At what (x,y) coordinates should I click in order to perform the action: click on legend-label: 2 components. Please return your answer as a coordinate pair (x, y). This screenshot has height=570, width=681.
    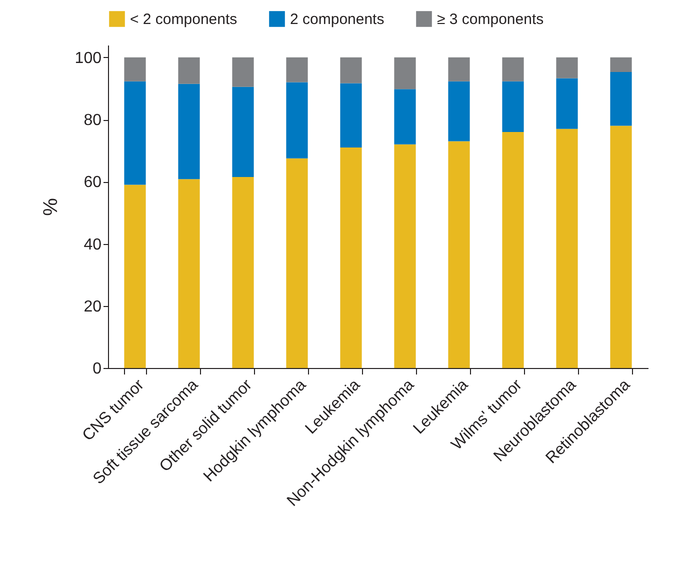
    Looking at the image, I should click on (337, 19).